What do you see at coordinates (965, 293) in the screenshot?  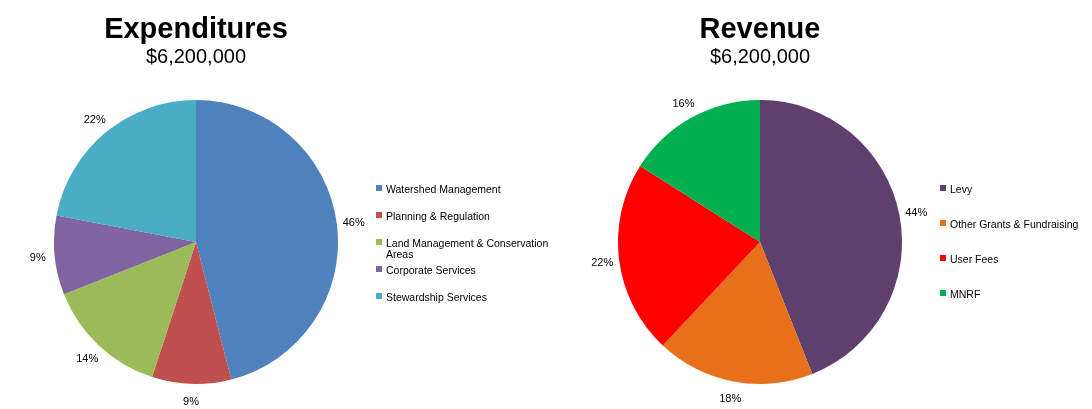 I see `legend-label: MNRF` at bounding box center [965, 293].